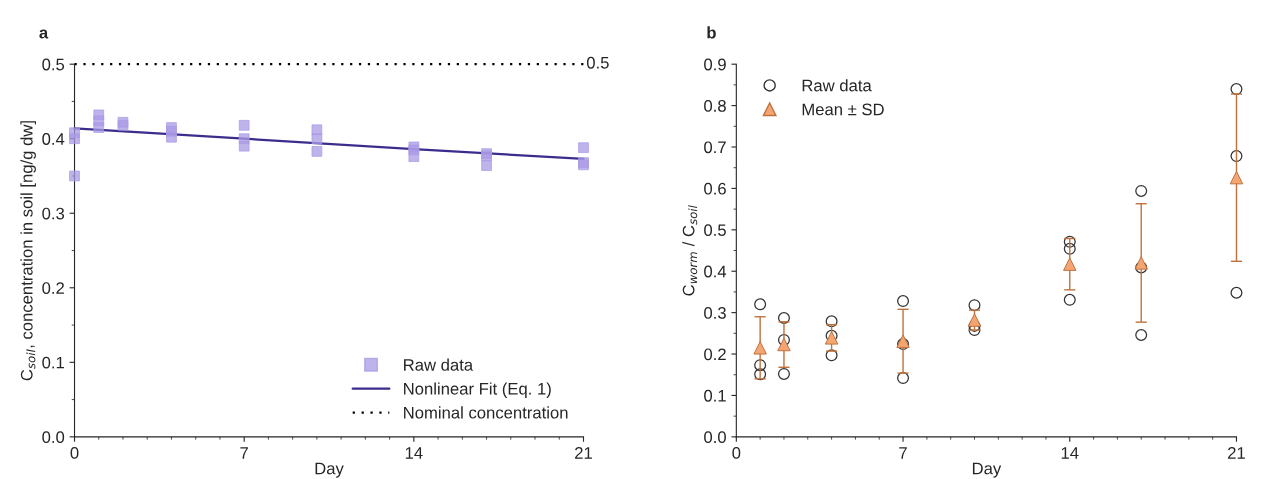 The height and width of the screenshot is (479, 1263). What do you see at coordinates (597, 62) in the screenshot?
I see `annotation: 0.5` at bounding box center [597, 62].